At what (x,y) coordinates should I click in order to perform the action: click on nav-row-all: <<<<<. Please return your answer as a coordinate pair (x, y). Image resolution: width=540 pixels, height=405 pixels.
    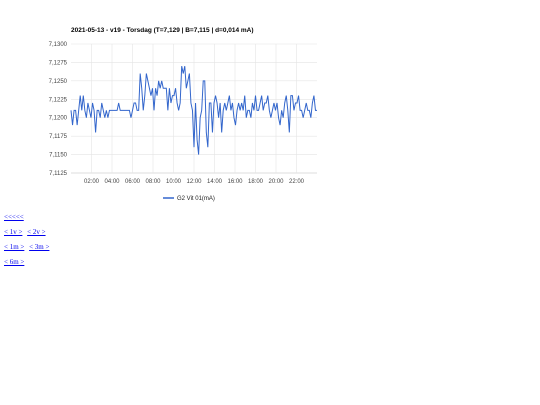
    Looking at the image, I should click on (15, 217).